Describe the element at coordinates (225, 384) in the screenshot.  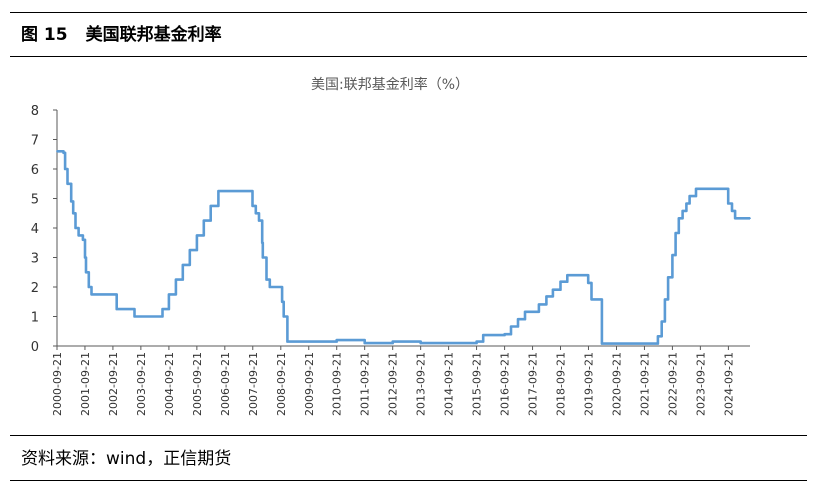
I see `x-tick-label: 2006-09-21` at that location.